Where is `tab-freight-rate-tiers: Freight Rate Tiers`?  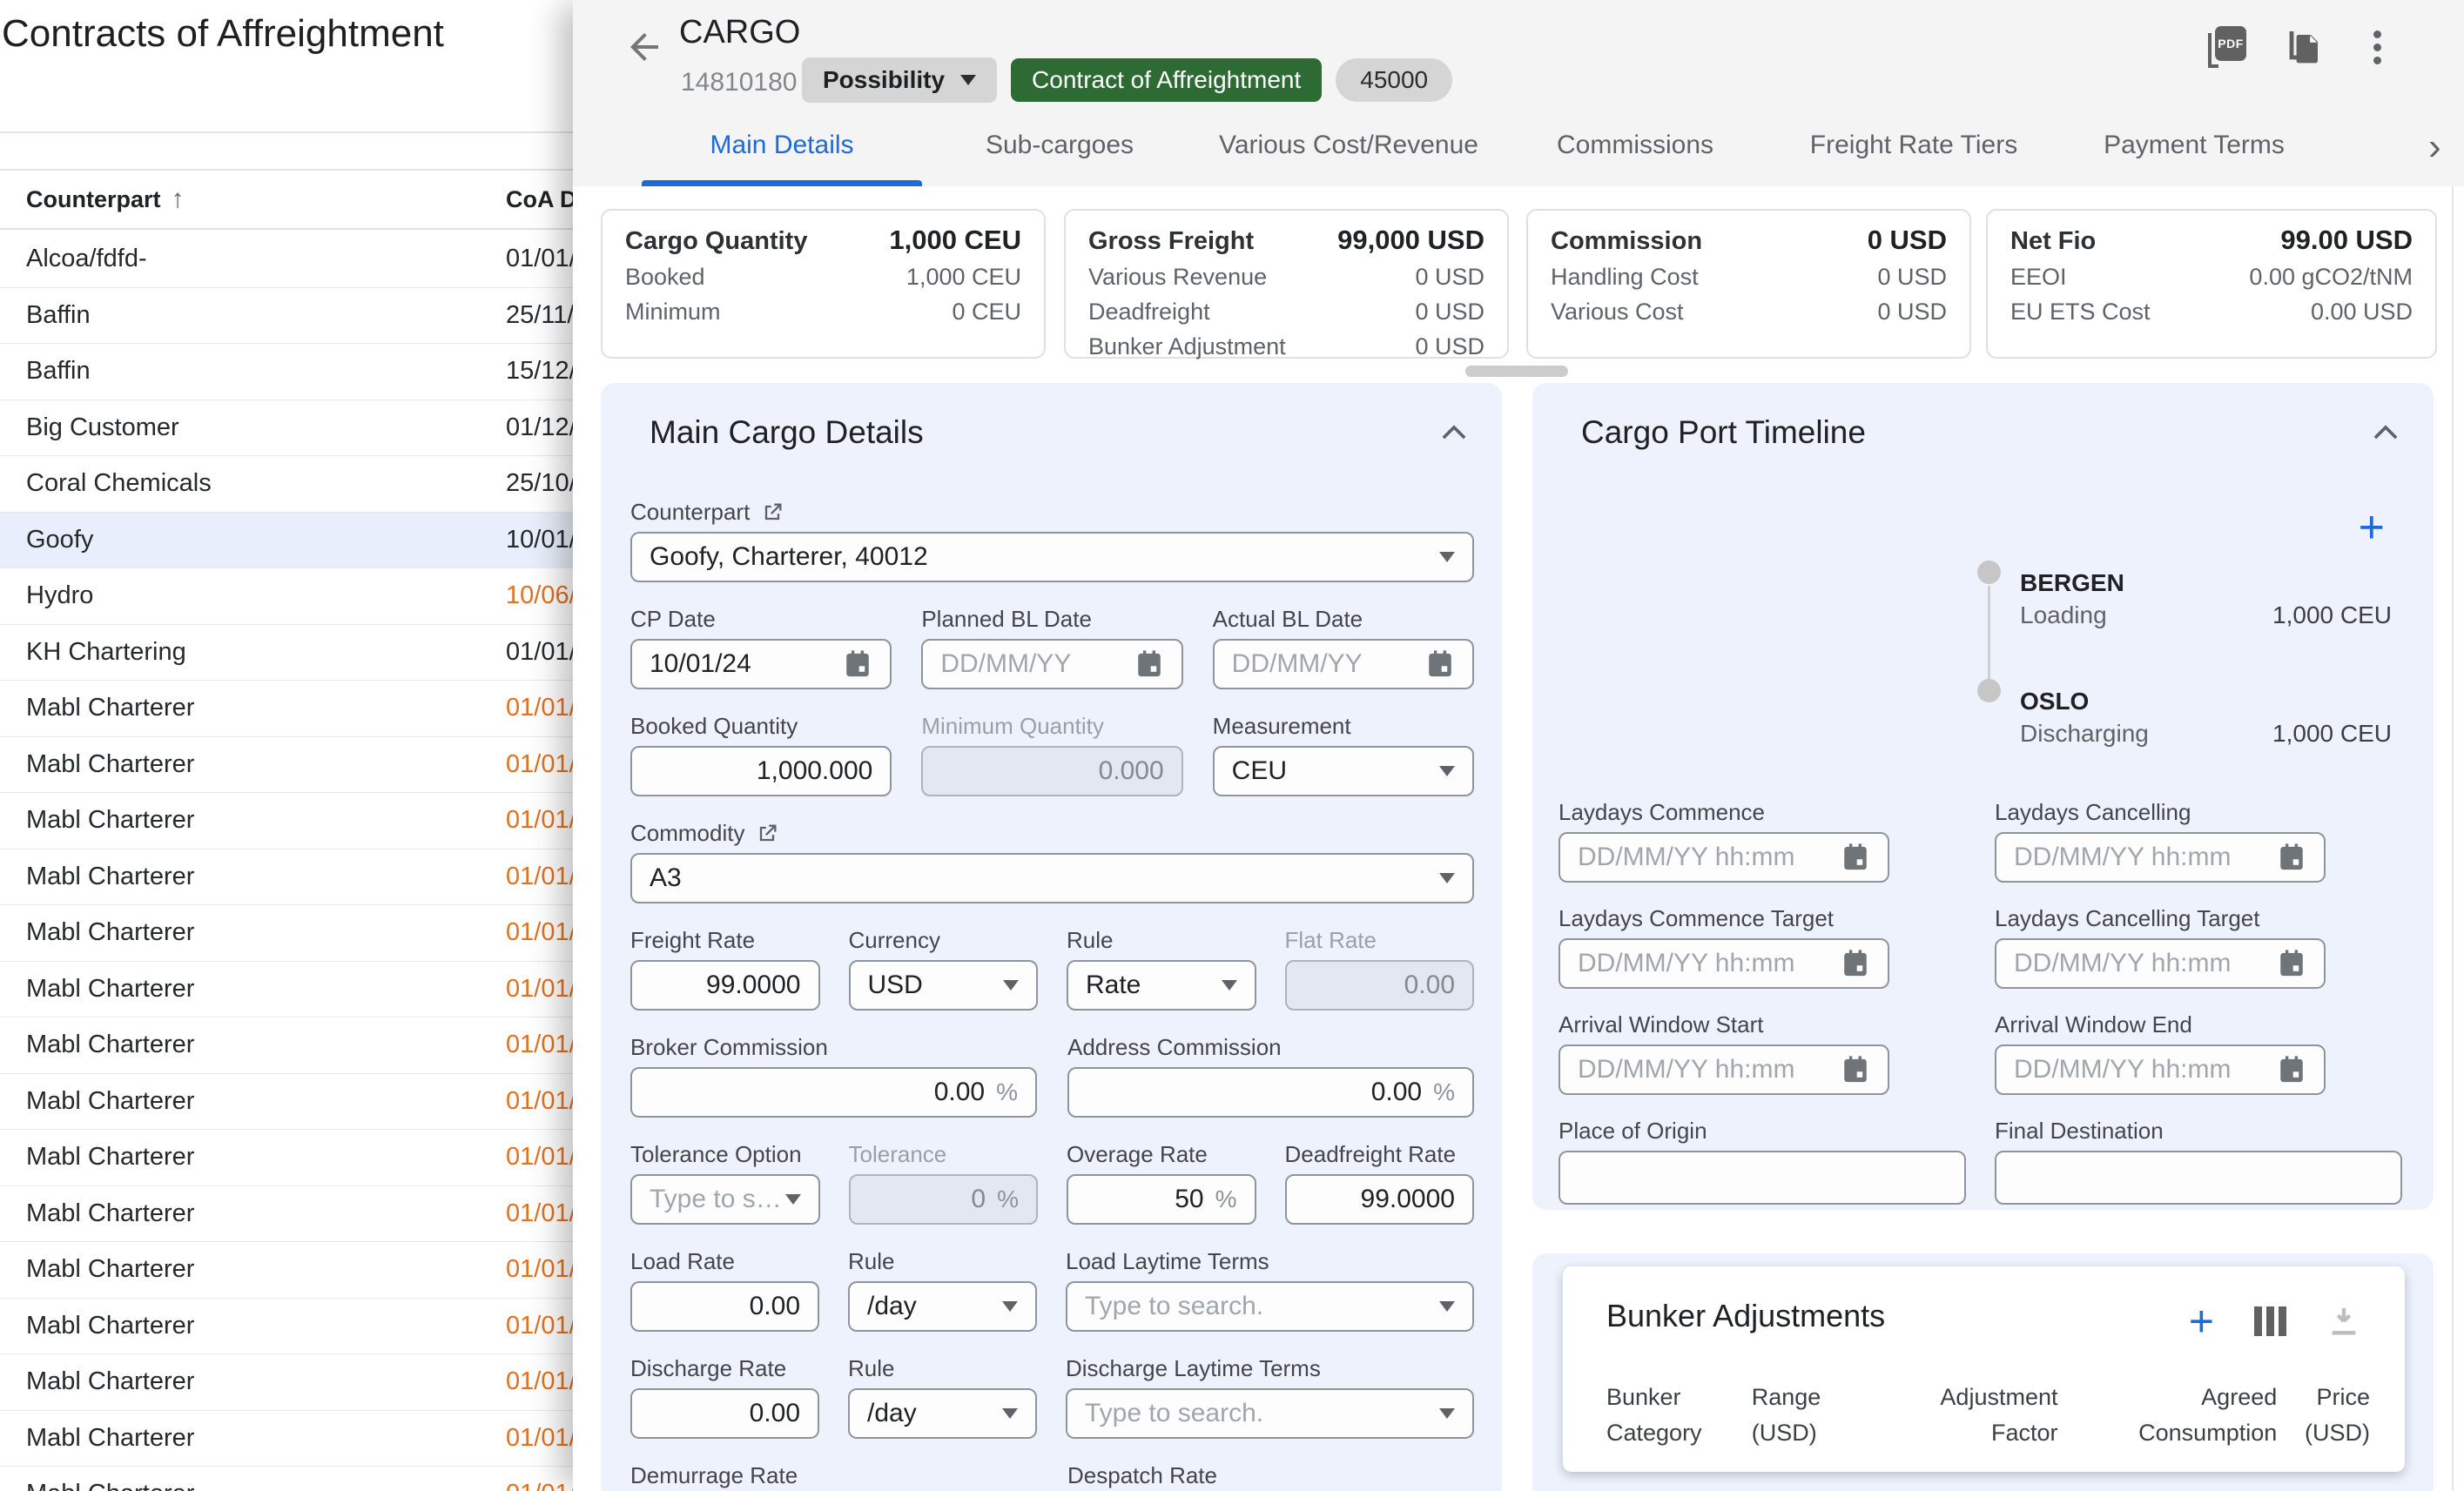 tab-freight-rate-tiers: Freight Rate Tiers is located at coordinates (1914, 145).